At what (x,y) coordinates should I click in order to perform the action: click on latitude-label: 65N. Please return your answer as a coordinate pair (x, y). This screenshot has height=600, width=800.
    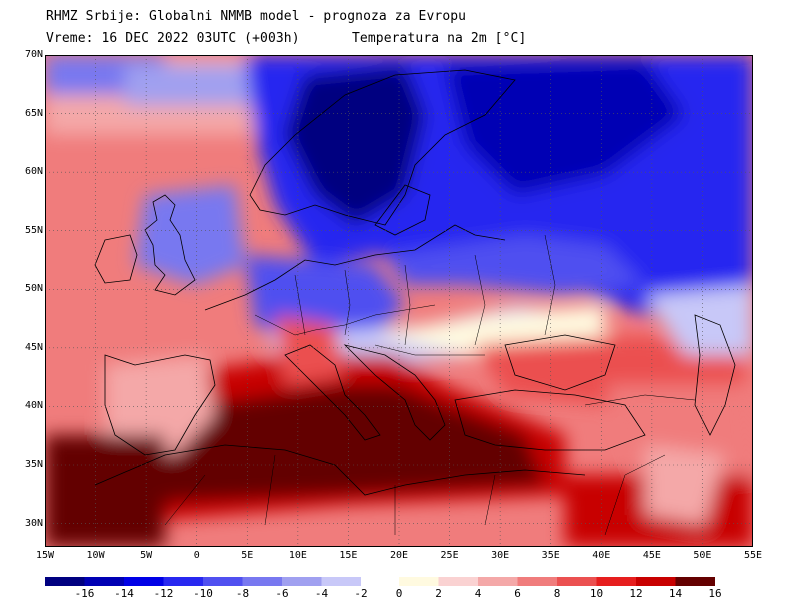
    Looking at the image, I should click on (33, 113).